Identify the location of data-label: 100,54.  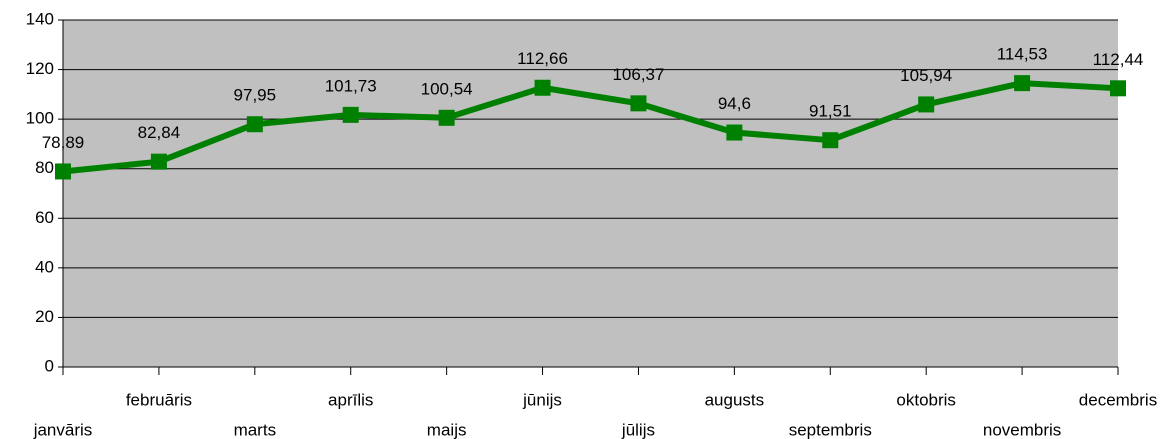
(447, 88).